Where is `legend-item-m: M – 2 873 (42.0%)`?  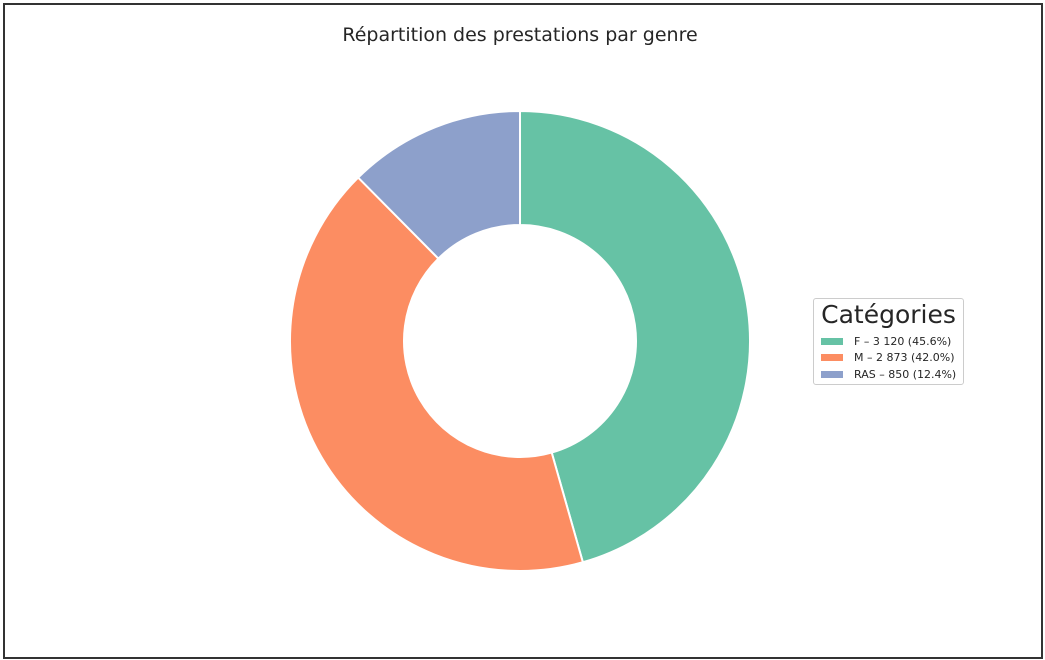 legend-item-m: M – 2 873 (42.0%) is located at coordinates (888, 357).